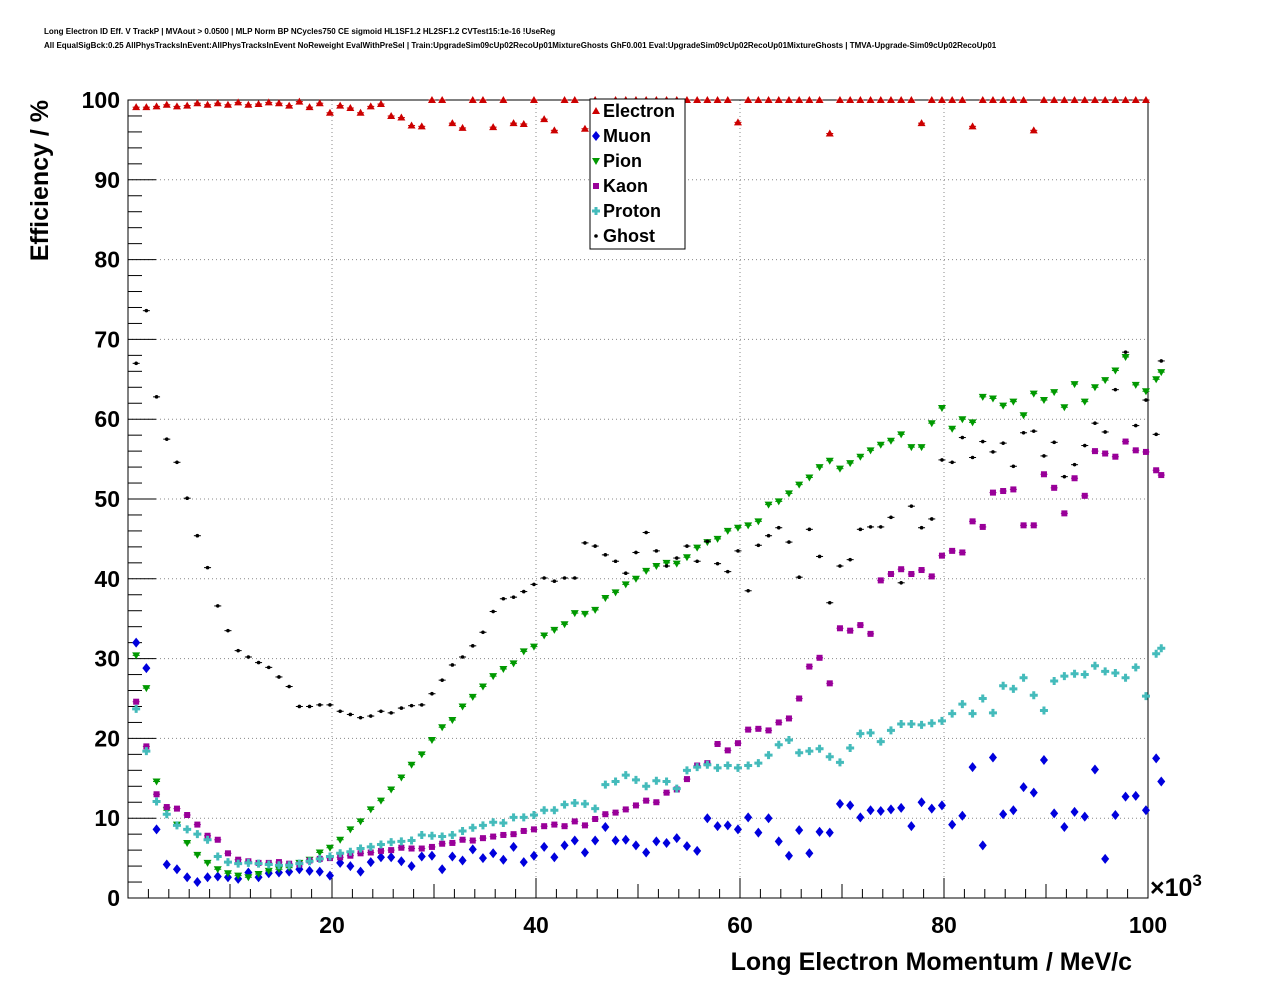  I want to click on legend-marker-ghost, so click(596, 236).